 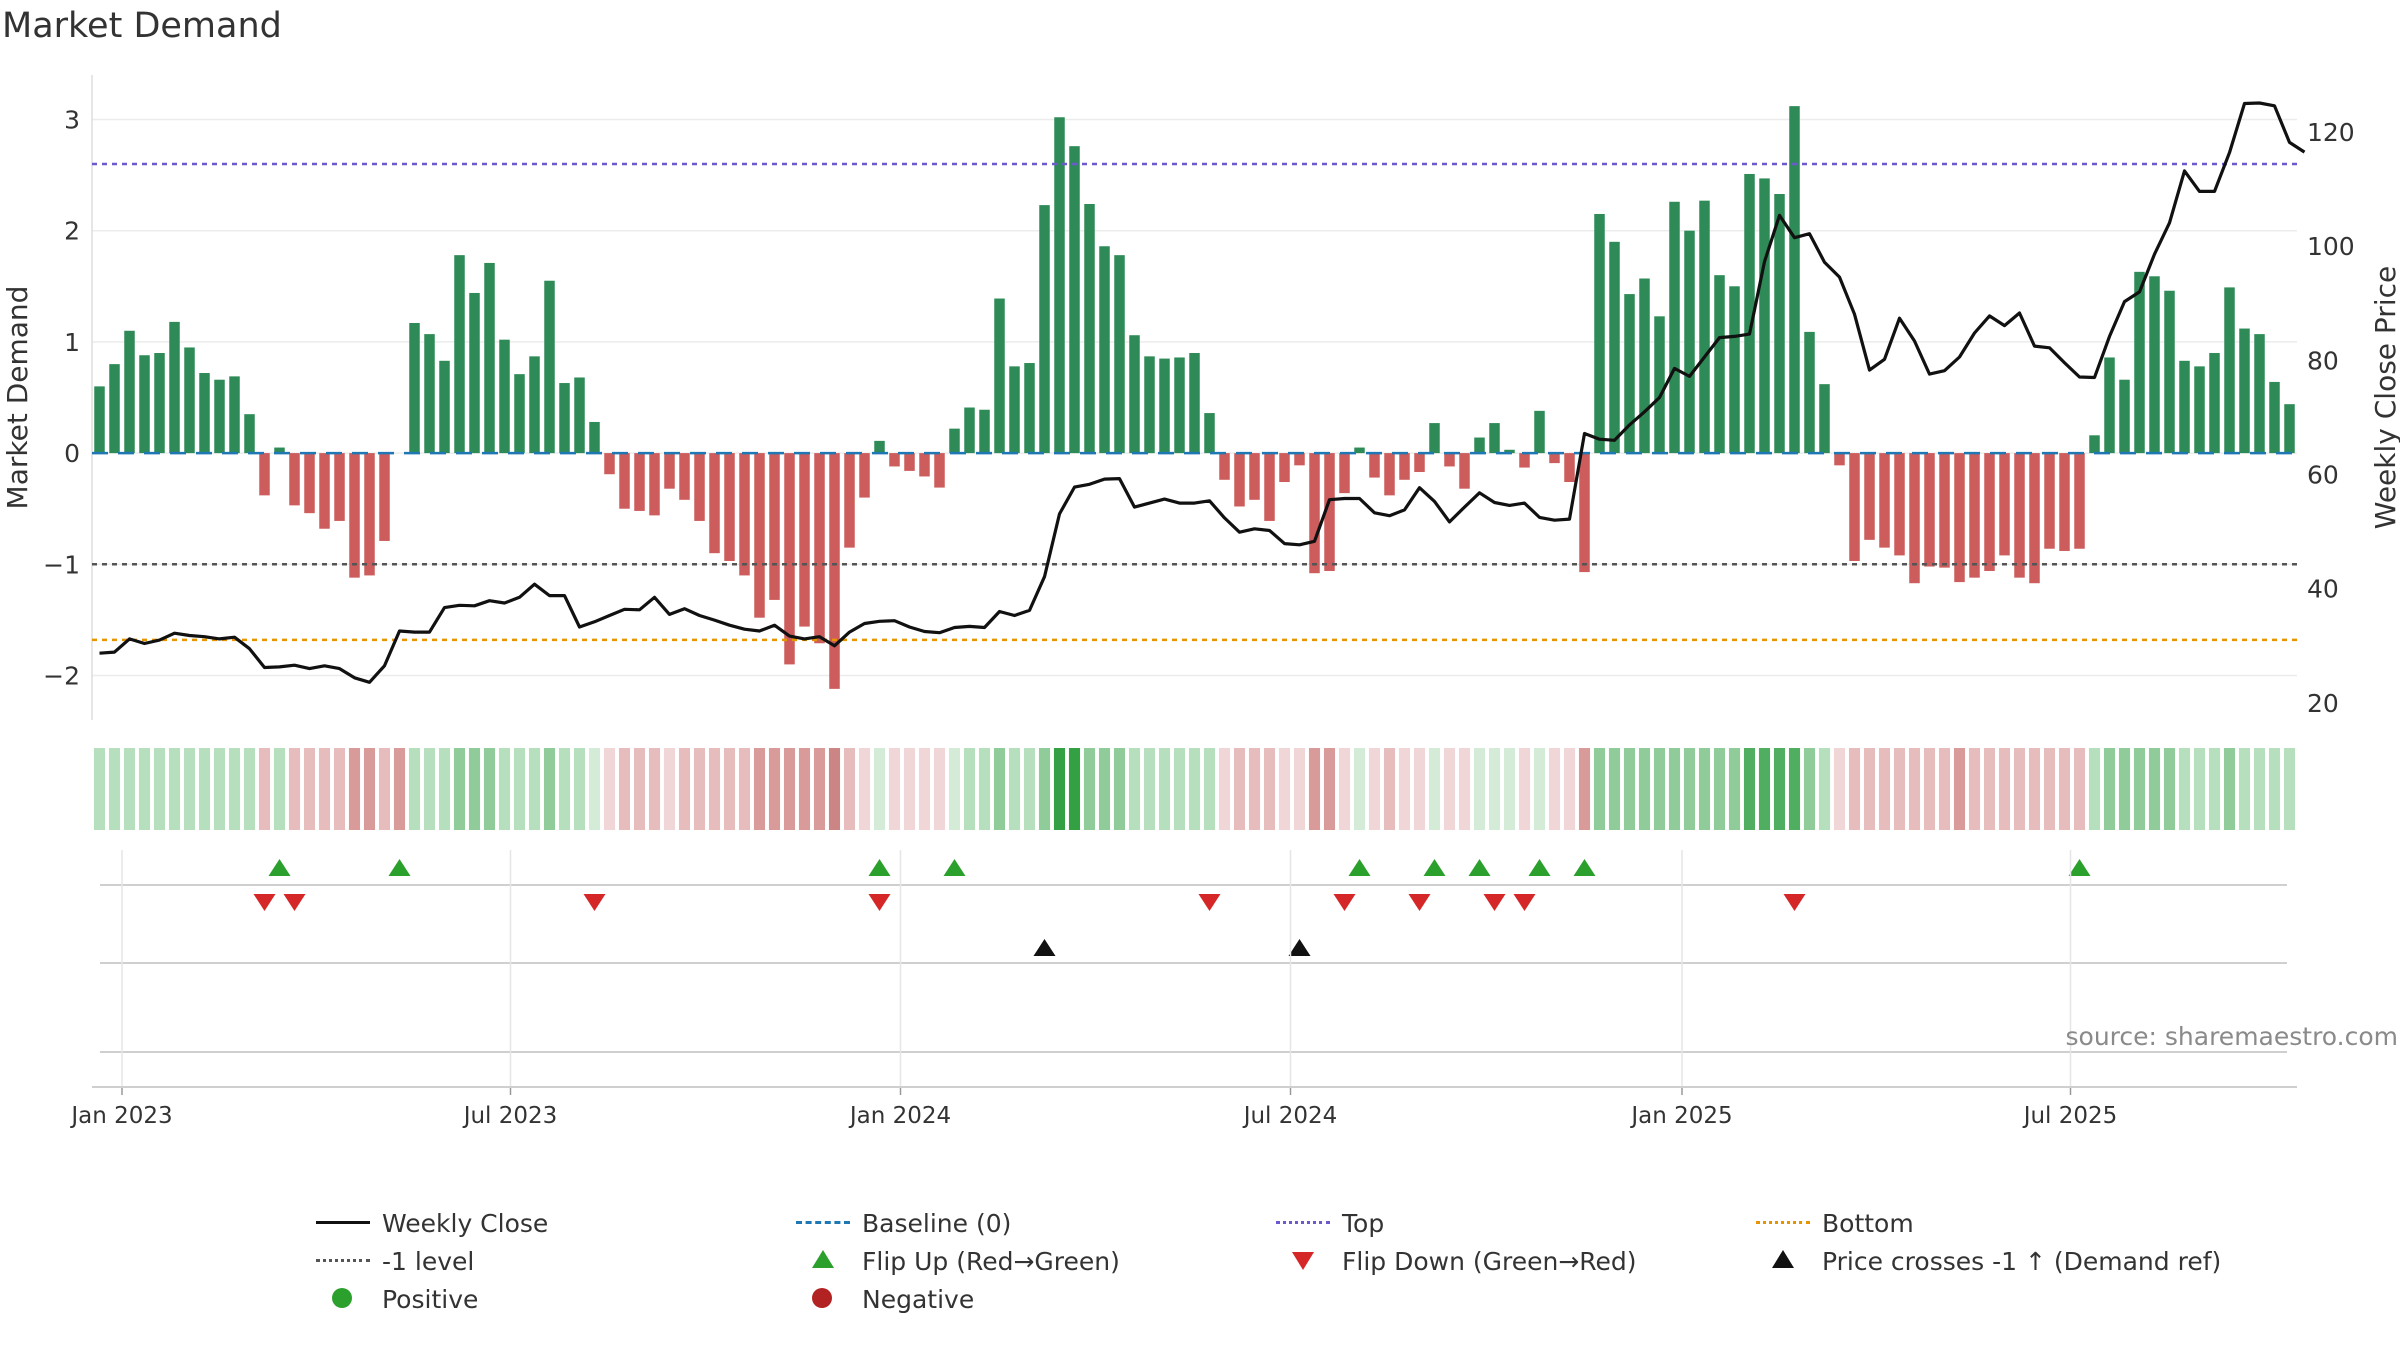 I want to click on solid-line-icon, so click(x=343, y=1222).